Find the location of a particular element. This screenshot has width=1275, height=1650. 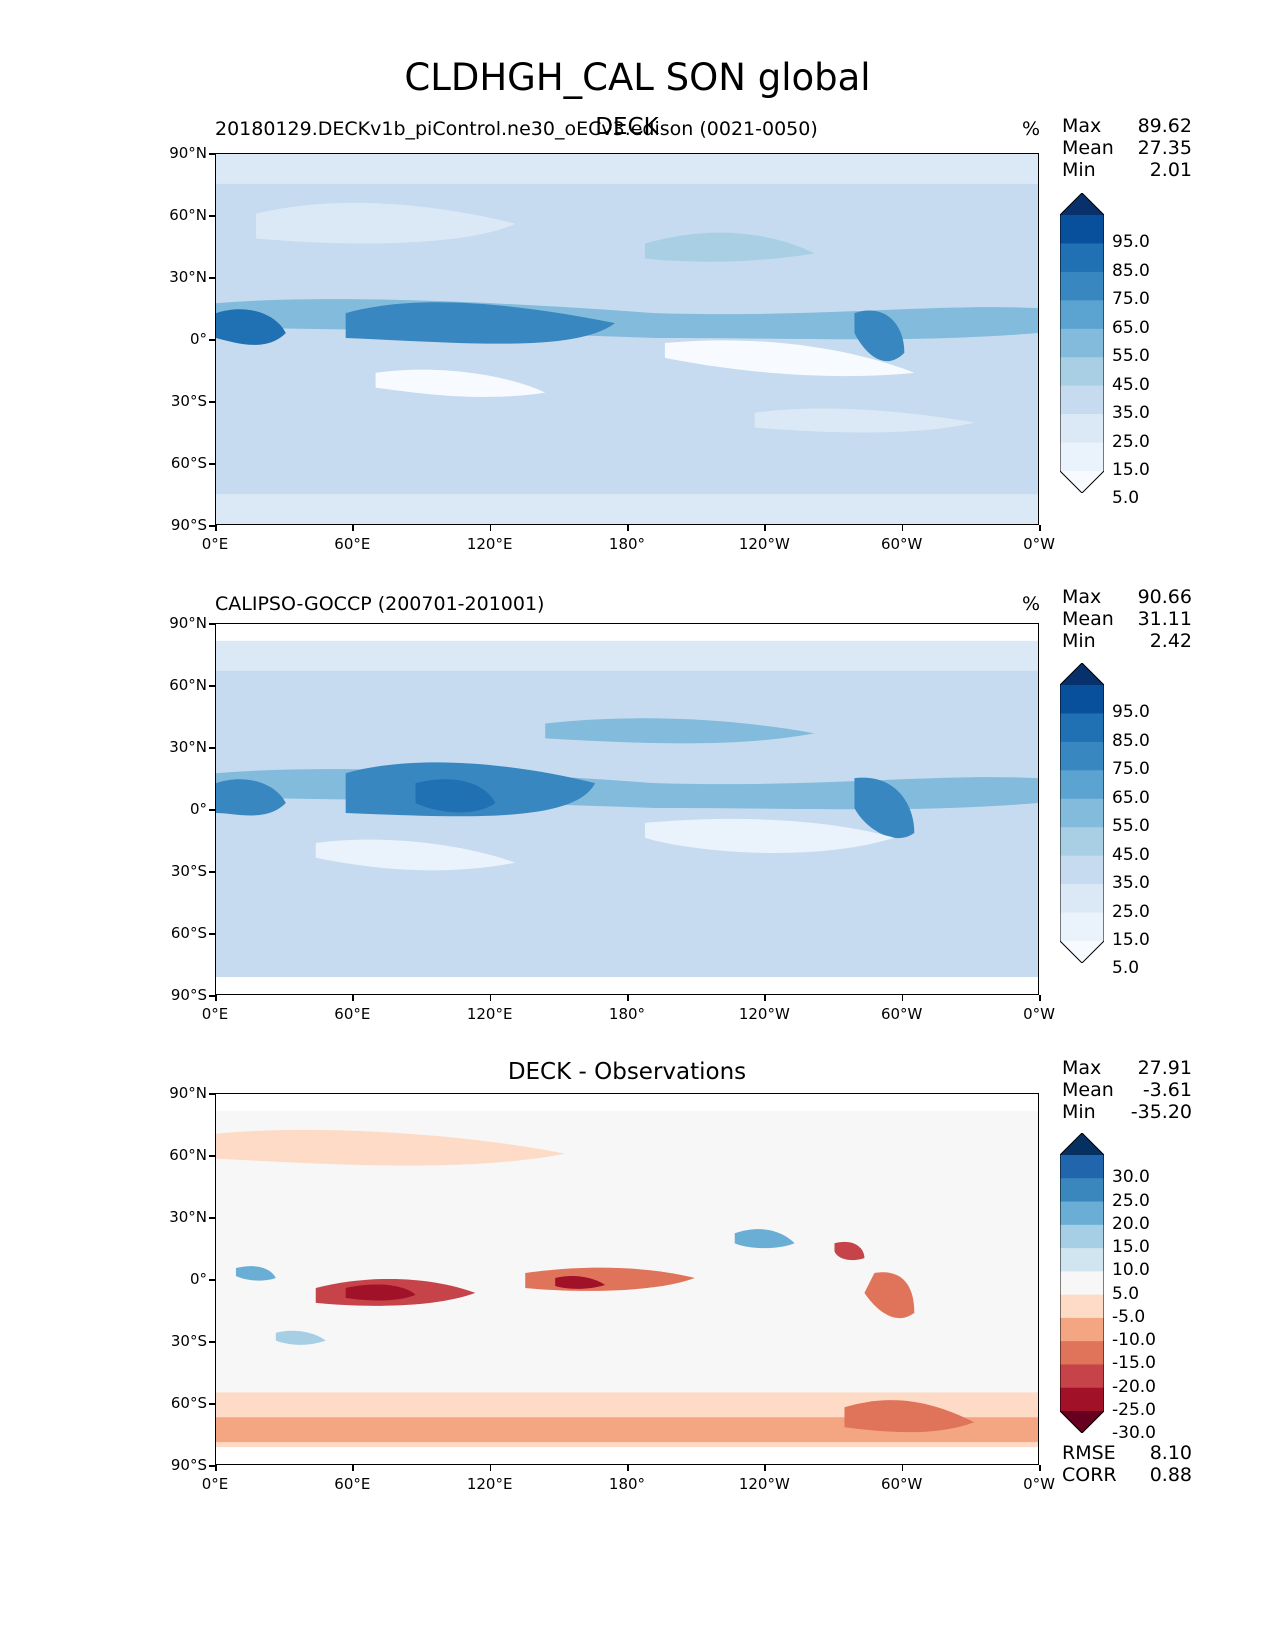

colorbar-tick-label: 35.0 is located at coordinates (1131, 413).